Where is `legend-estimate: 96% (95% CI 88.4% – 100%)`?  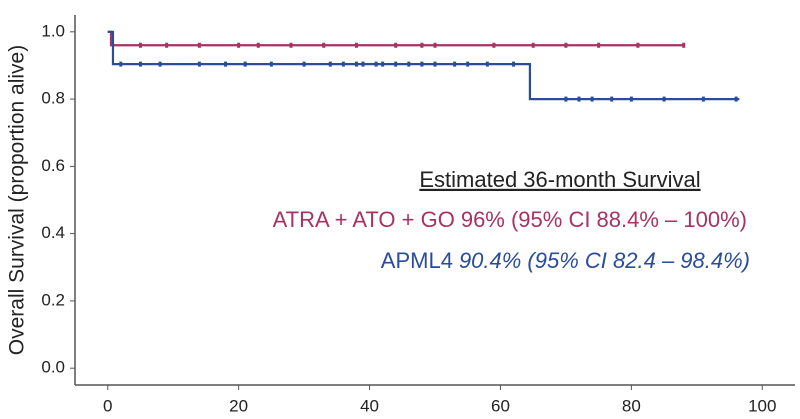
legend-estimate: 96% (95% CI 88.4% – 100%) is located at coordinates (604, 219).